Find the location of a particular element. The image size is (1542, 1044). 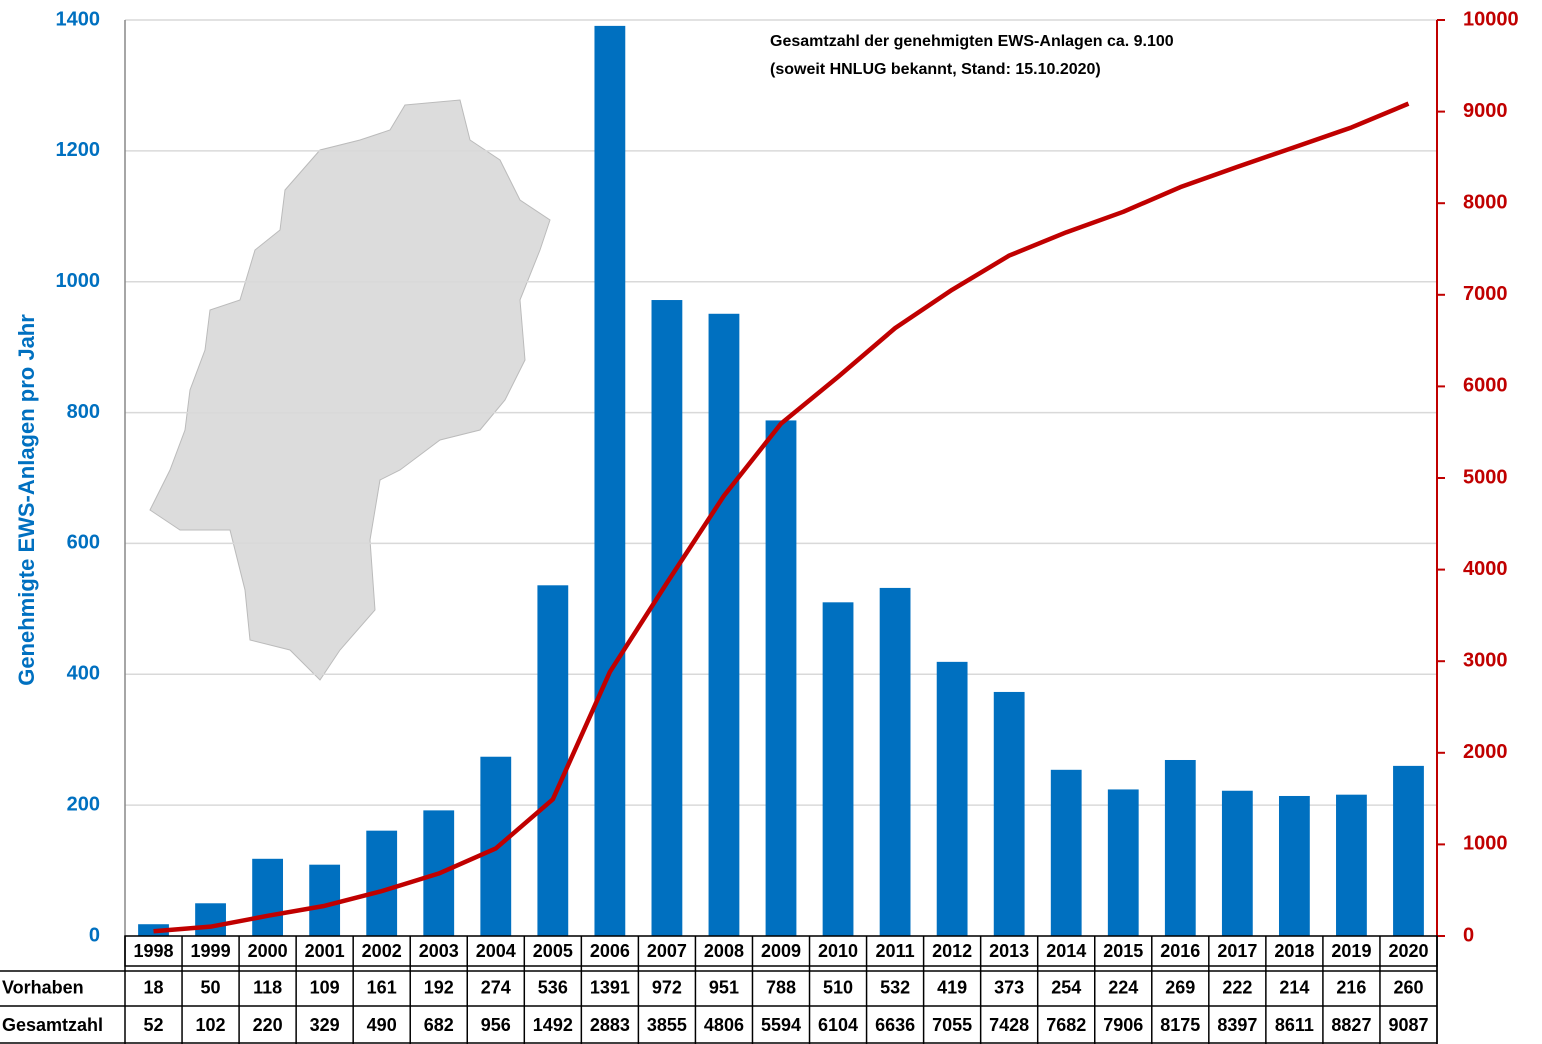

table-cell: 50 is located at coordinates (211, 987).